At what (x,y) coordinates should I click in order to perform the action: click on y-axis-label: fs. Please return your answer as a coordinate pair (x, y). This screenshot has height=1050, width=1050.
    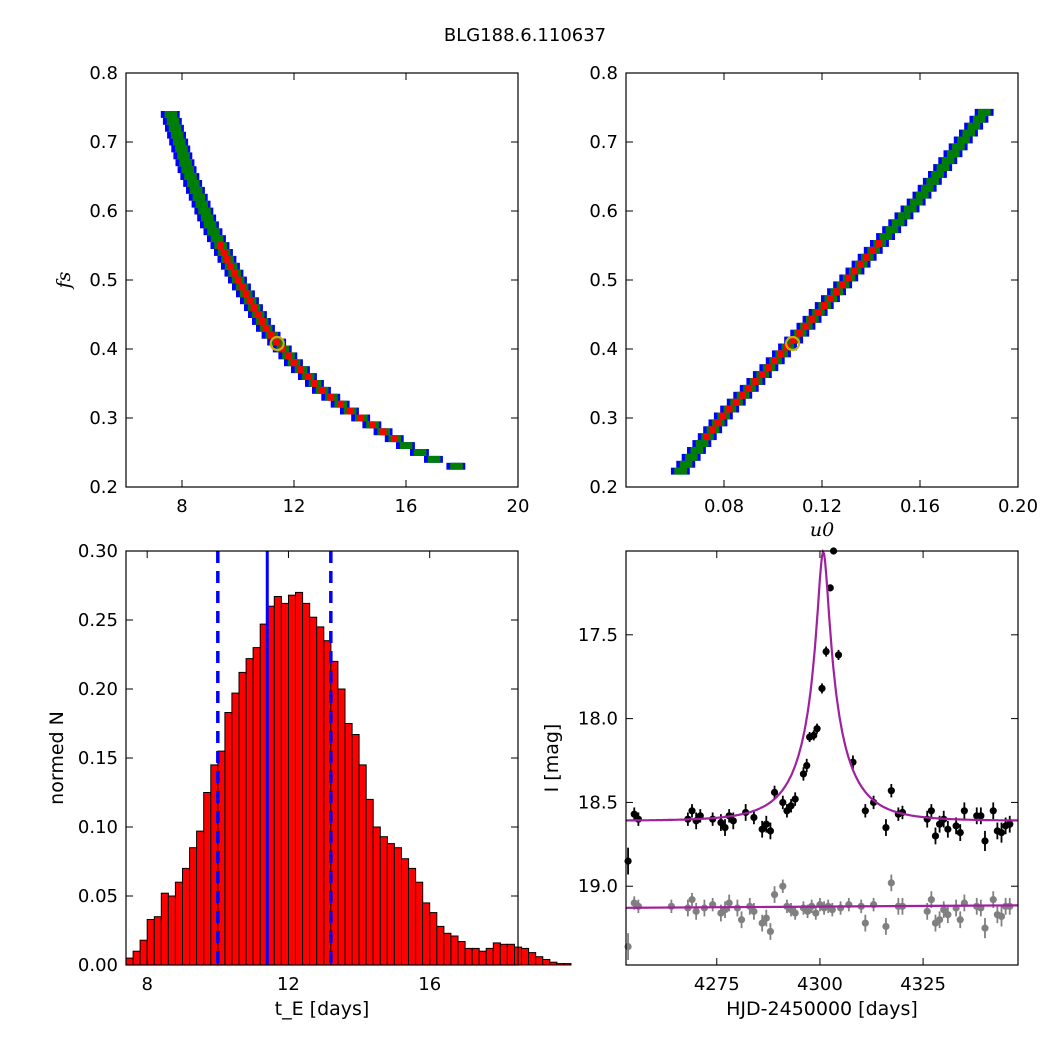
    Looking at the image, I should click on (64, 280).